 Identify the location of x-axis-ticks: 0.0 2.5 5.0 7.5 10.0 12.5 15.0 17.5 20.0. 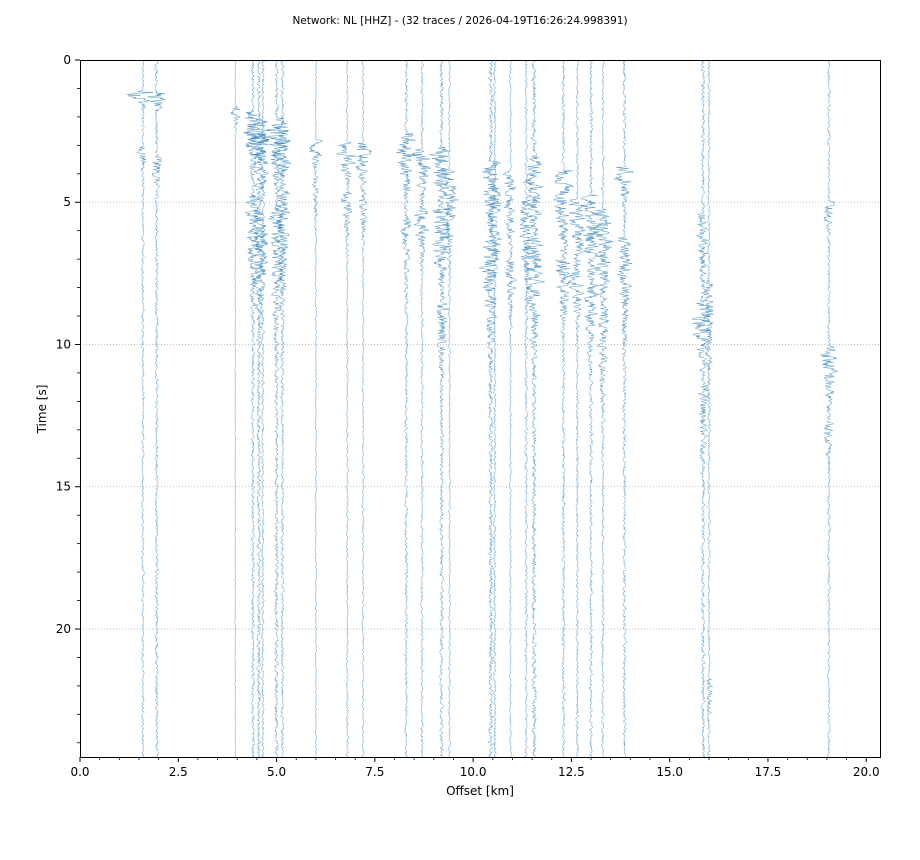
(475, 768).